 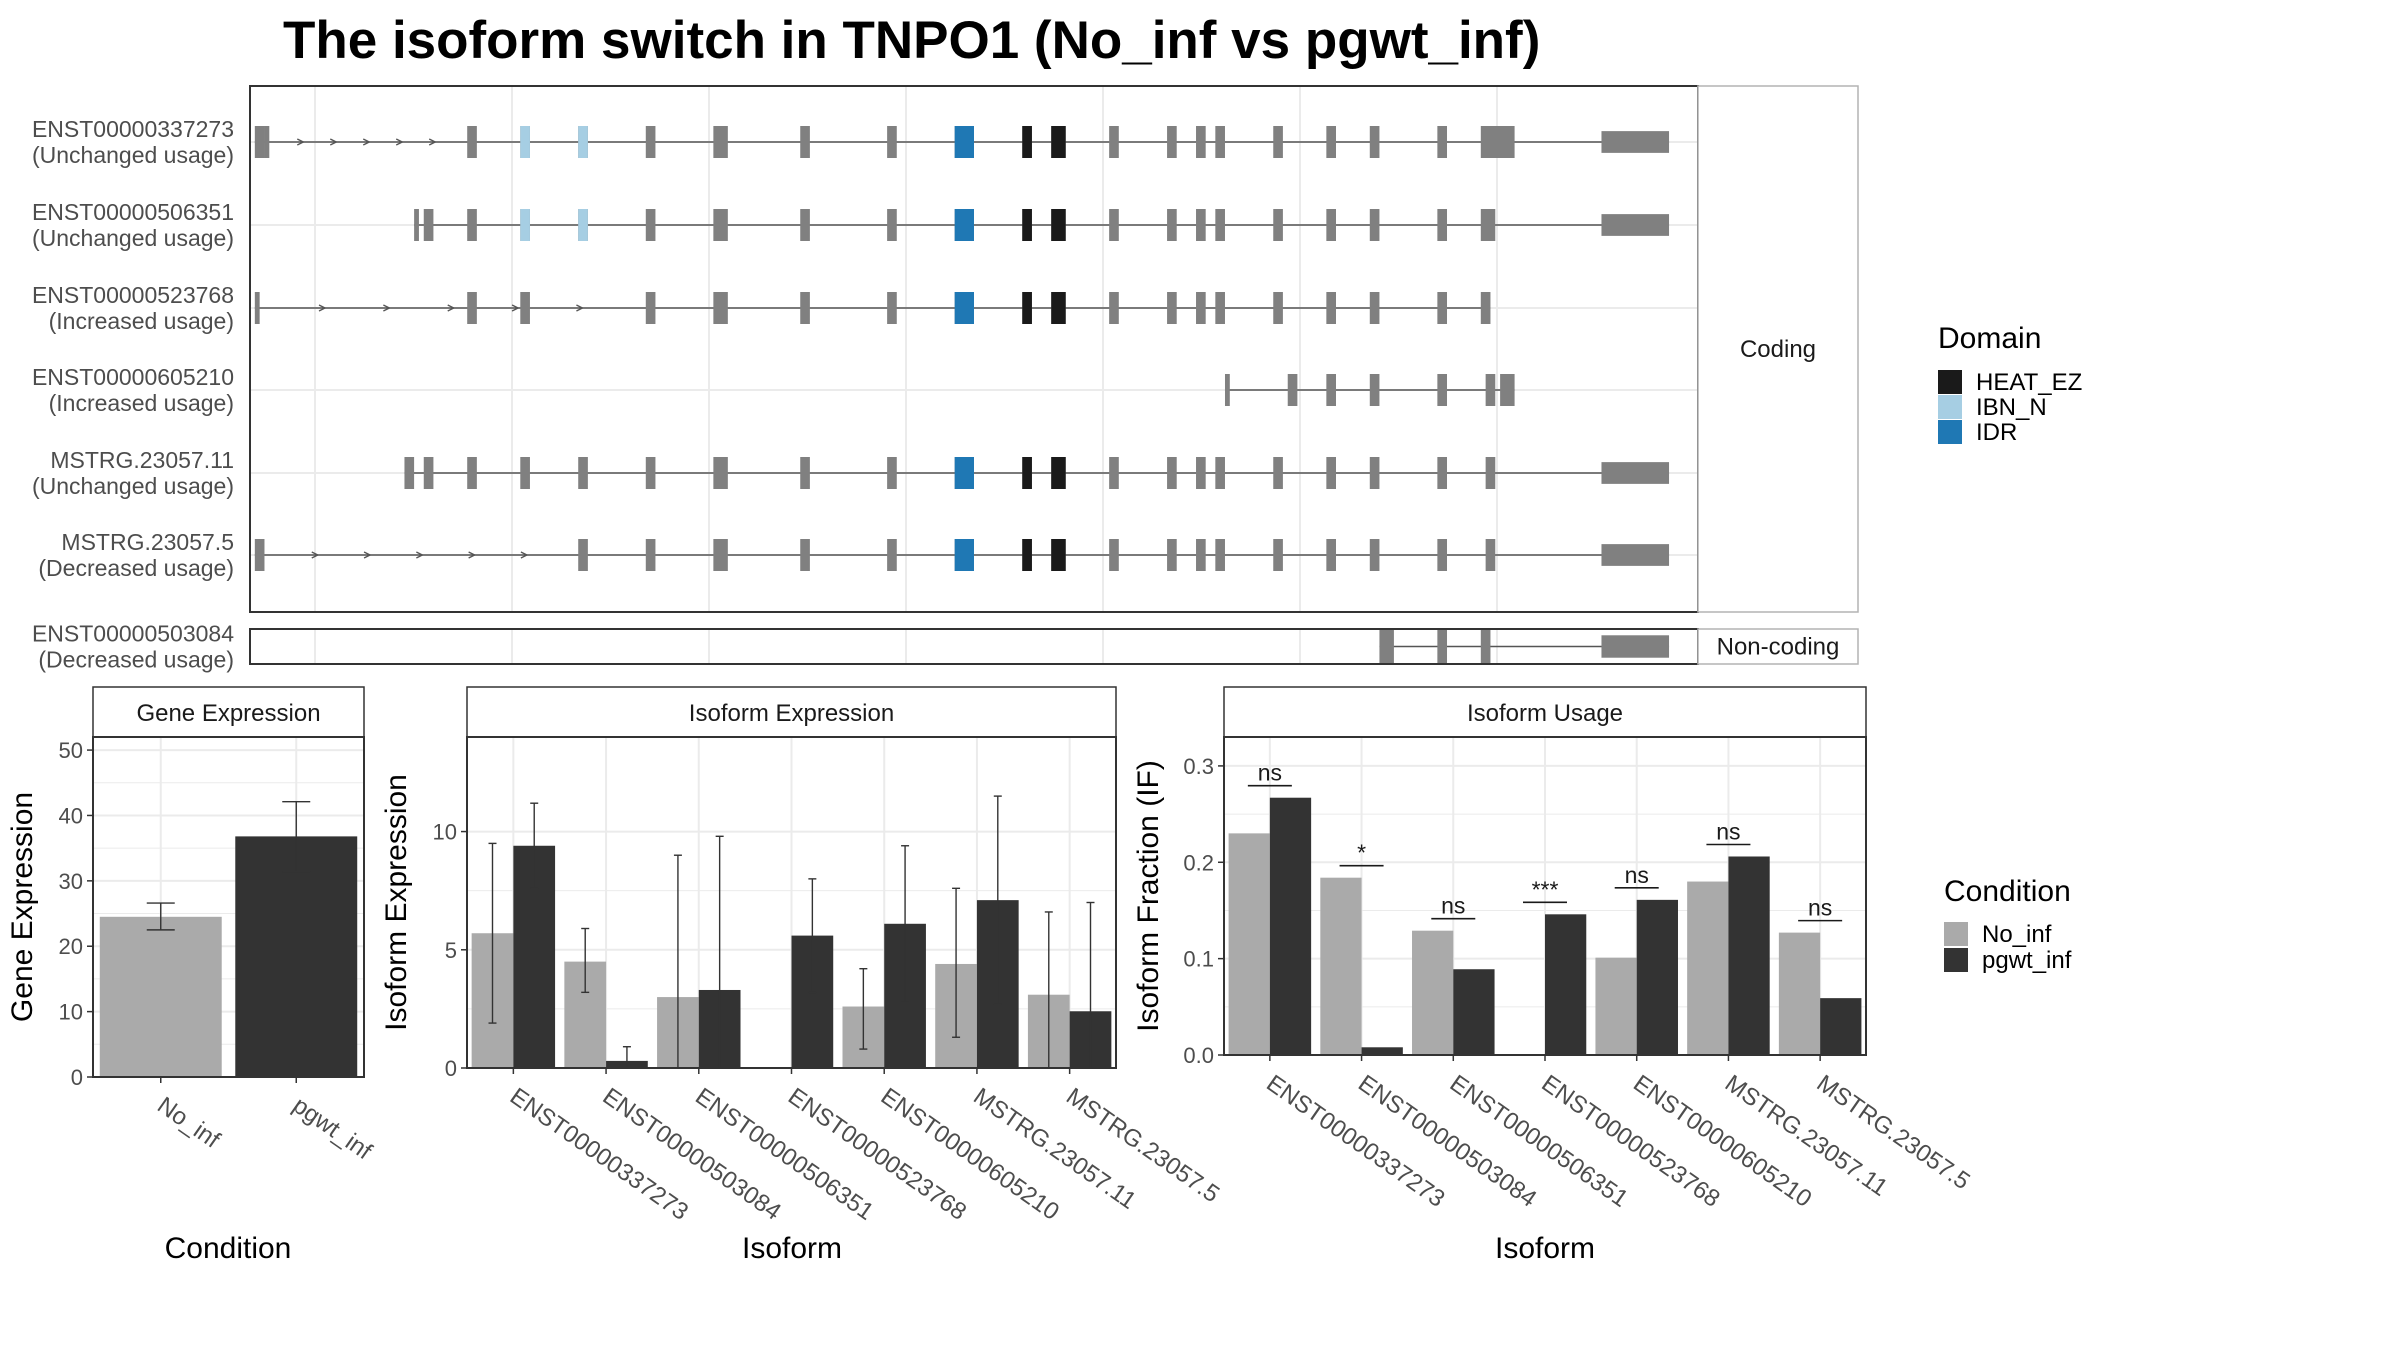 I want to click on panel-strip-label: Isoform Expression, so click(x=791, y=713).